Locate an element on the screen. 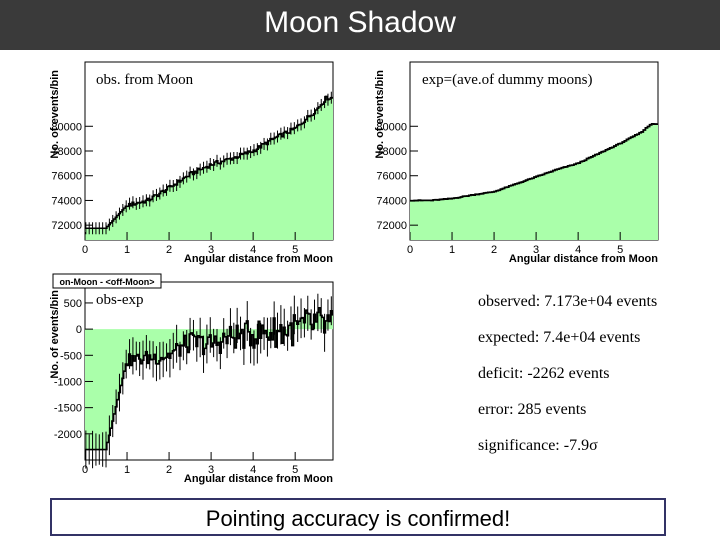  y-tick-label: 0 is located at coordinates (79, 330).